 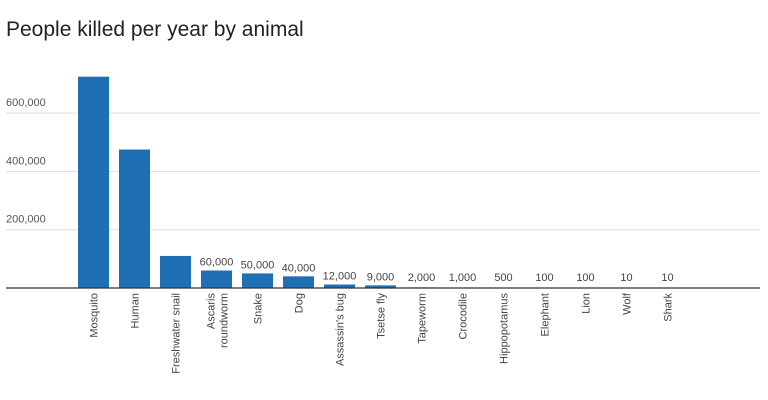 I want to click on x-tick-label: Snake, so click(x=259, y=308).